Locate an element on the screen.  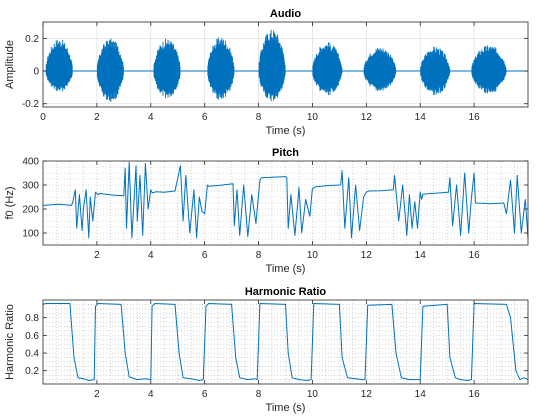
y-tick-label: 100 is located at coordinates (30, 234).